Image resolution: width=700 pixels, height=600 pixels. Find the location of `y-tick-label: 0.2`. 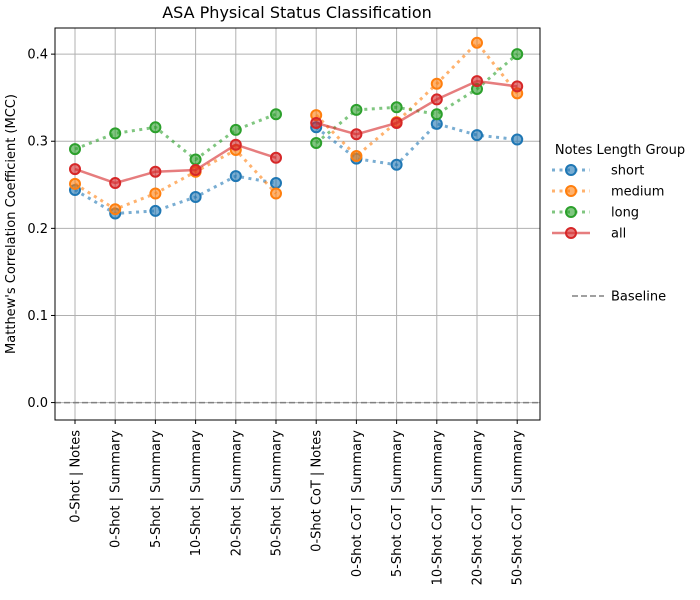

y-tick-label: 0.2 is located at coordinates (37, 229).